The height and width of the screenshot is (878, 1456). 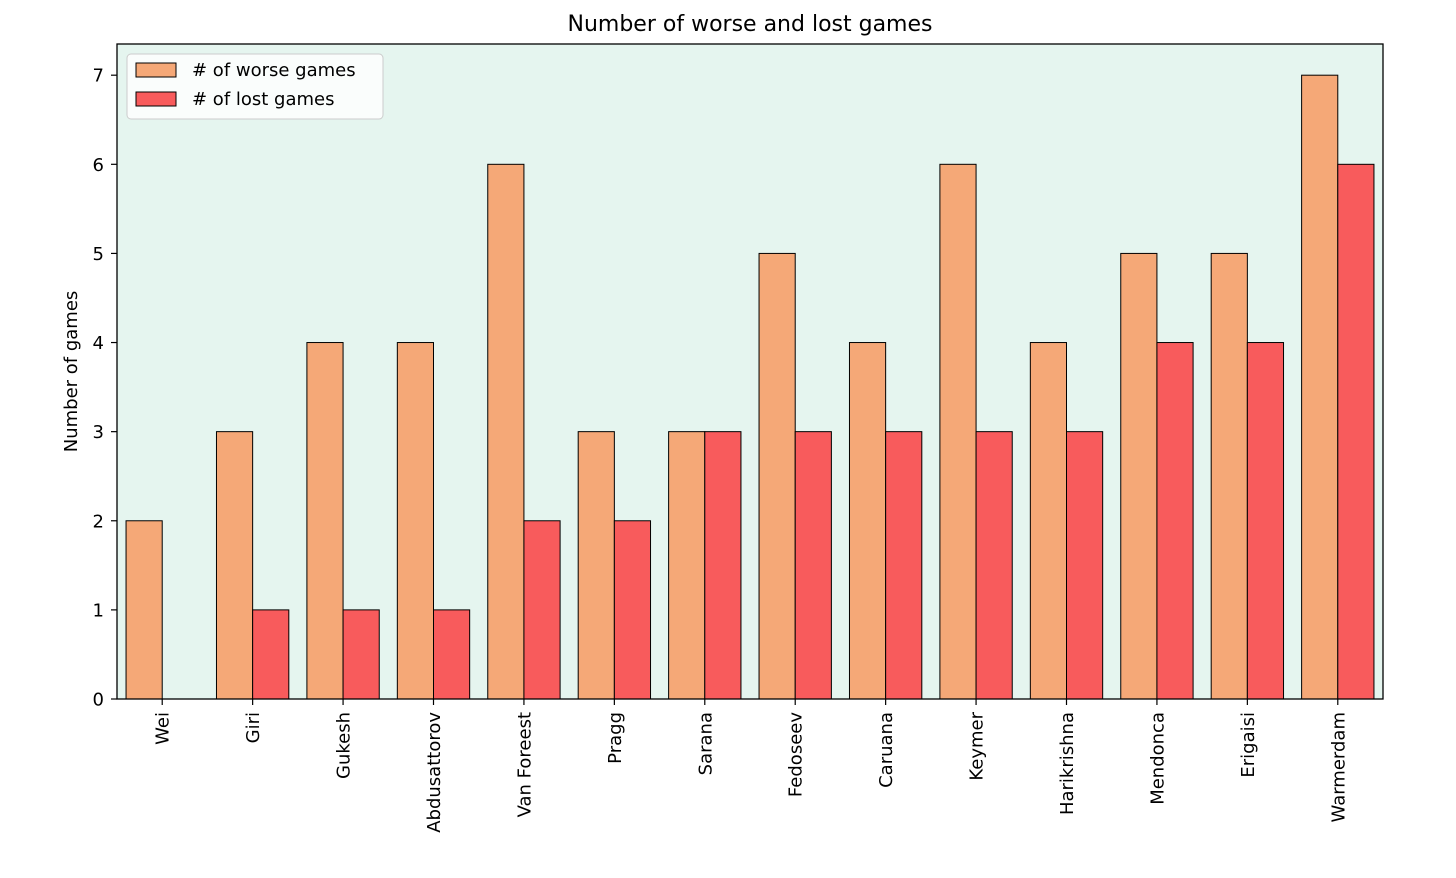 I want to click on y-axis: 0 1 2 3 4 5 6 7, so click(x=105, y=388).